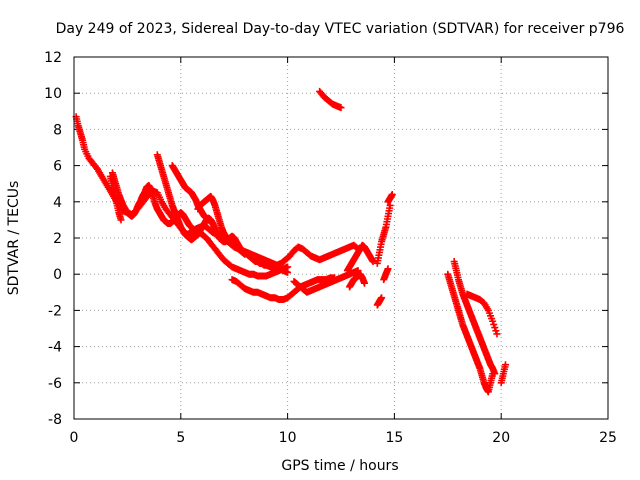 The height and width of the screenshot is (480, 640). I want to click on x-tick-label: 25, so click(608, 438).